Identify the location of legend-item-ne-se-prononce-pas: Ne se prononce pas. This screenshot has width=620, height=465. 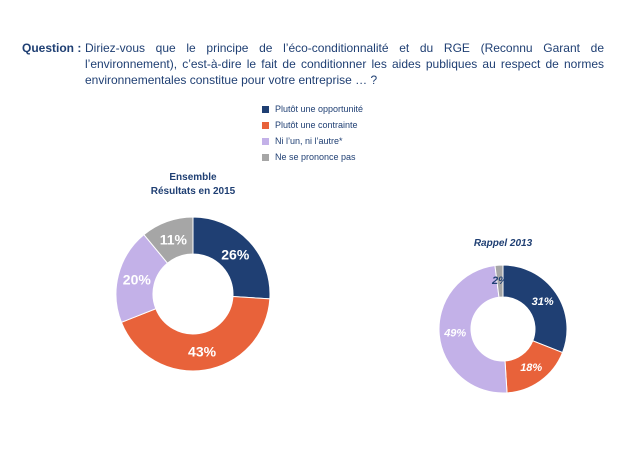
(312, 157).